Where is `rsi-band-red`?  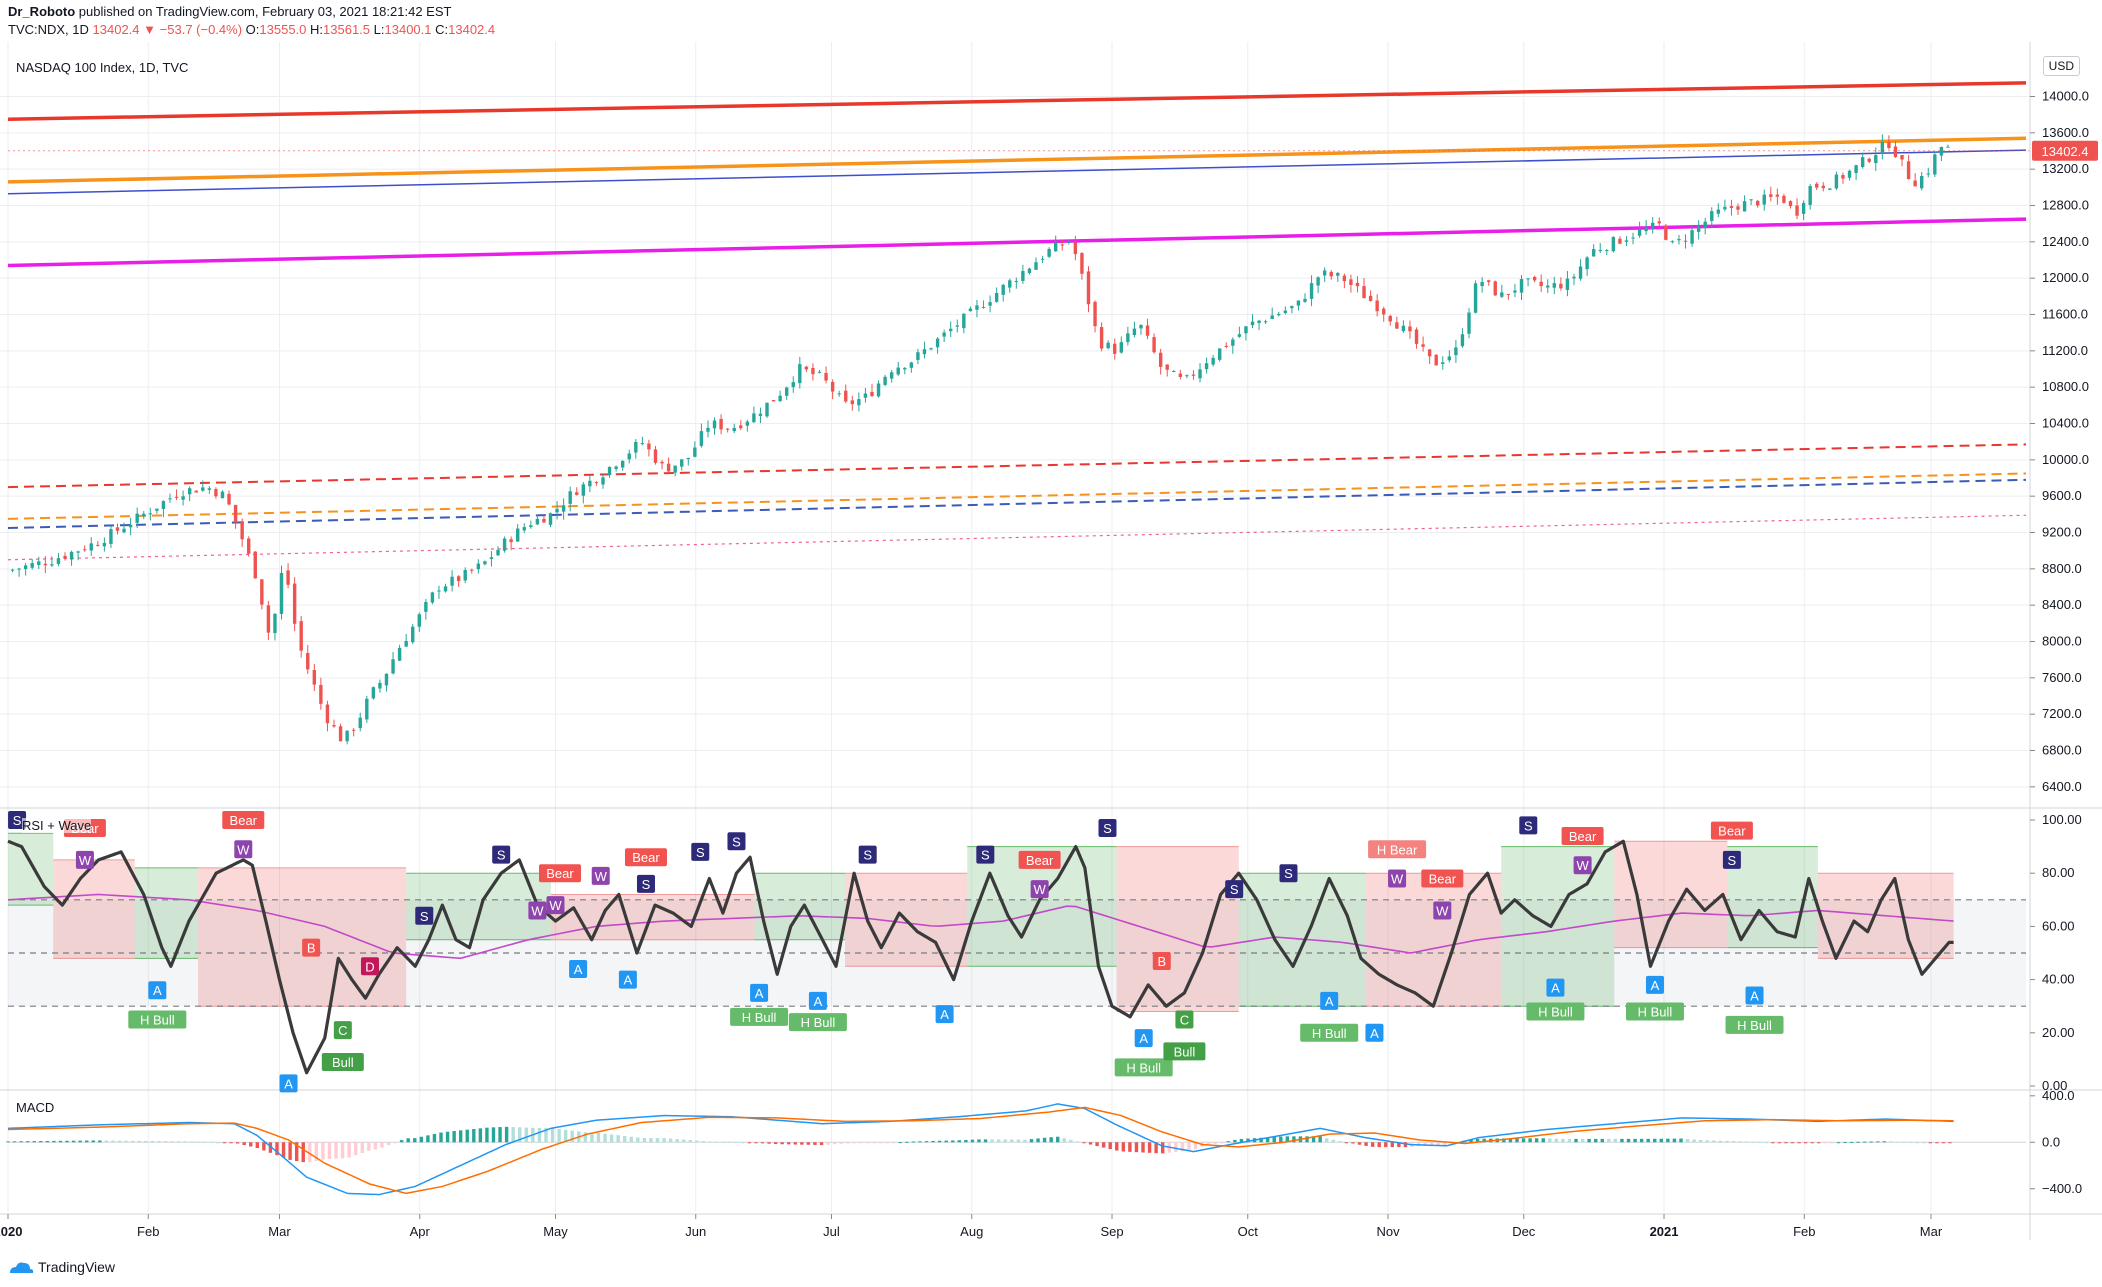
rsi-band-red is located at coordinates (302, 937).